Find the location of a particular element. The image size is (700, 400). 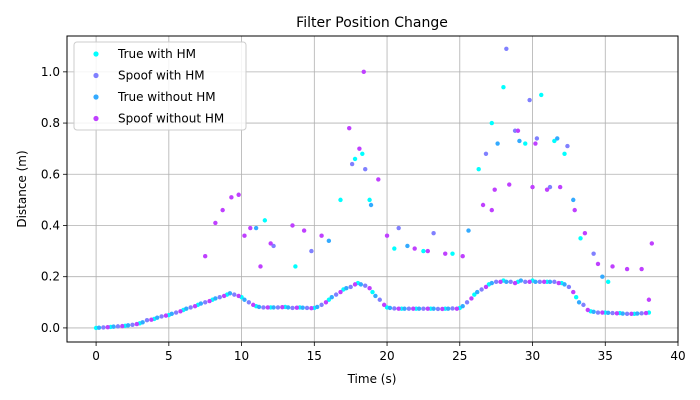

x-axis-ticks: 0 5 10 15 20 25 30 35 40 is located at coordinates (389, 352).